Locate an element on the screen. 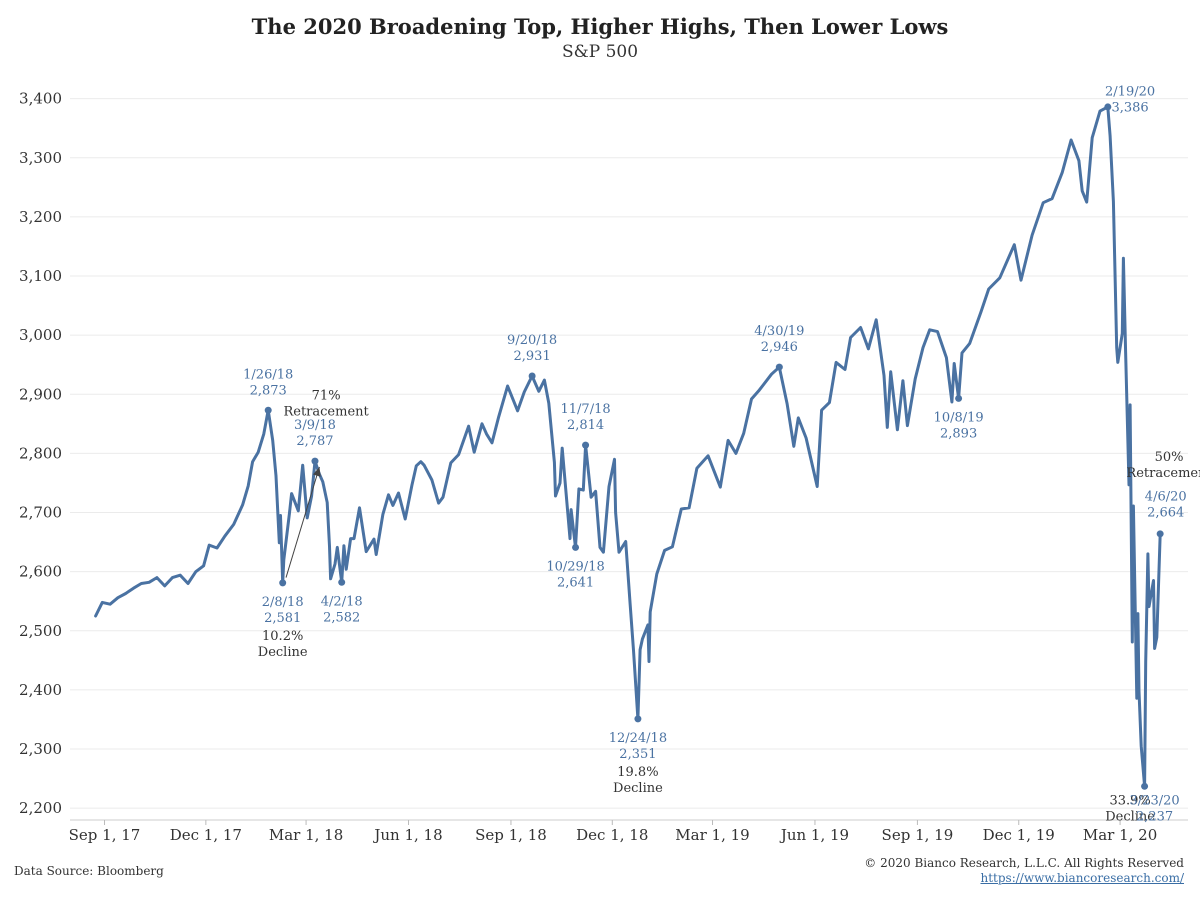 Image resolution: width=1200 pixels, height=900 pixels. annotation-label: 11/7/18 2,814 is located at coordinates (586, 417).